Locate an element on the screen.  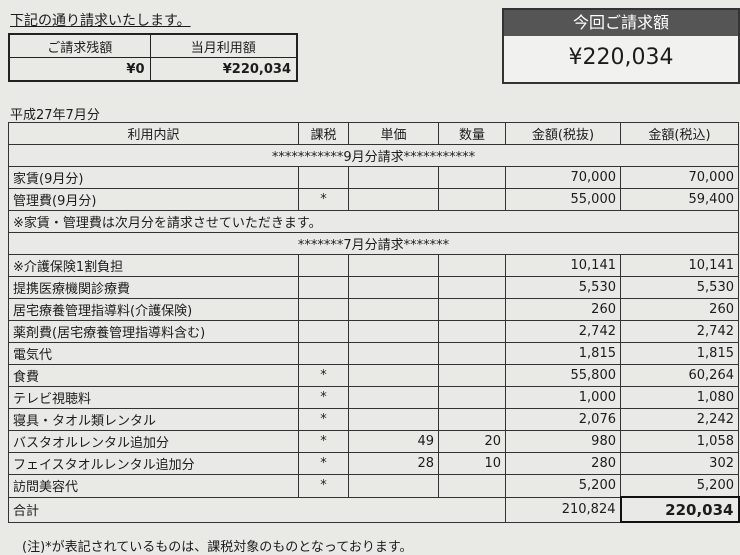
amount-in-tax: 2,742 is located at coordinates (679, 331).